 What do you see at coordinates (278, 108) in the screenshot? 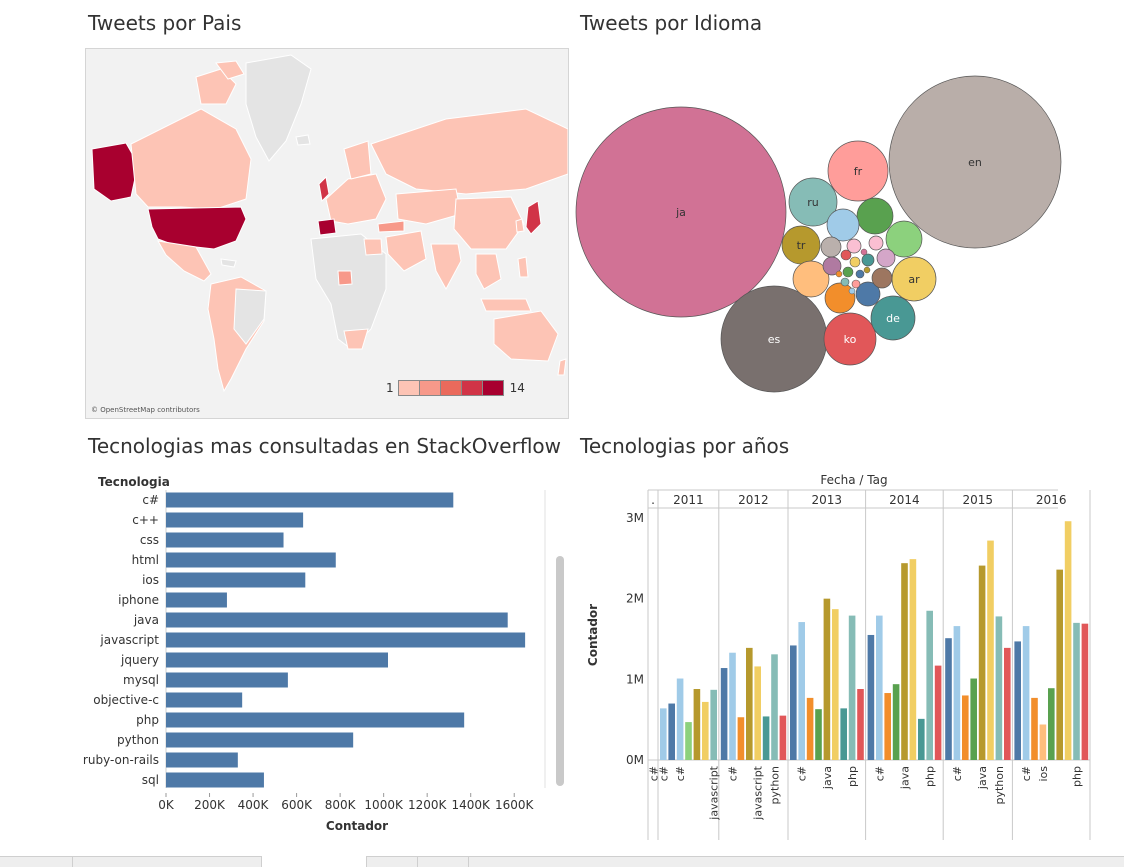
I see `map-greenland` at bounding box center [278, 108].